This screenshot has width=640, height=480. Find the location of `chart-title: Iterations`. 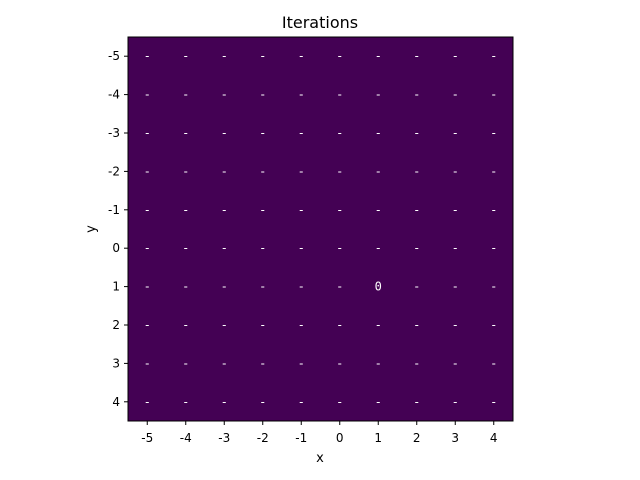

chart-title: Iterations is located at coordinates (320, 22).